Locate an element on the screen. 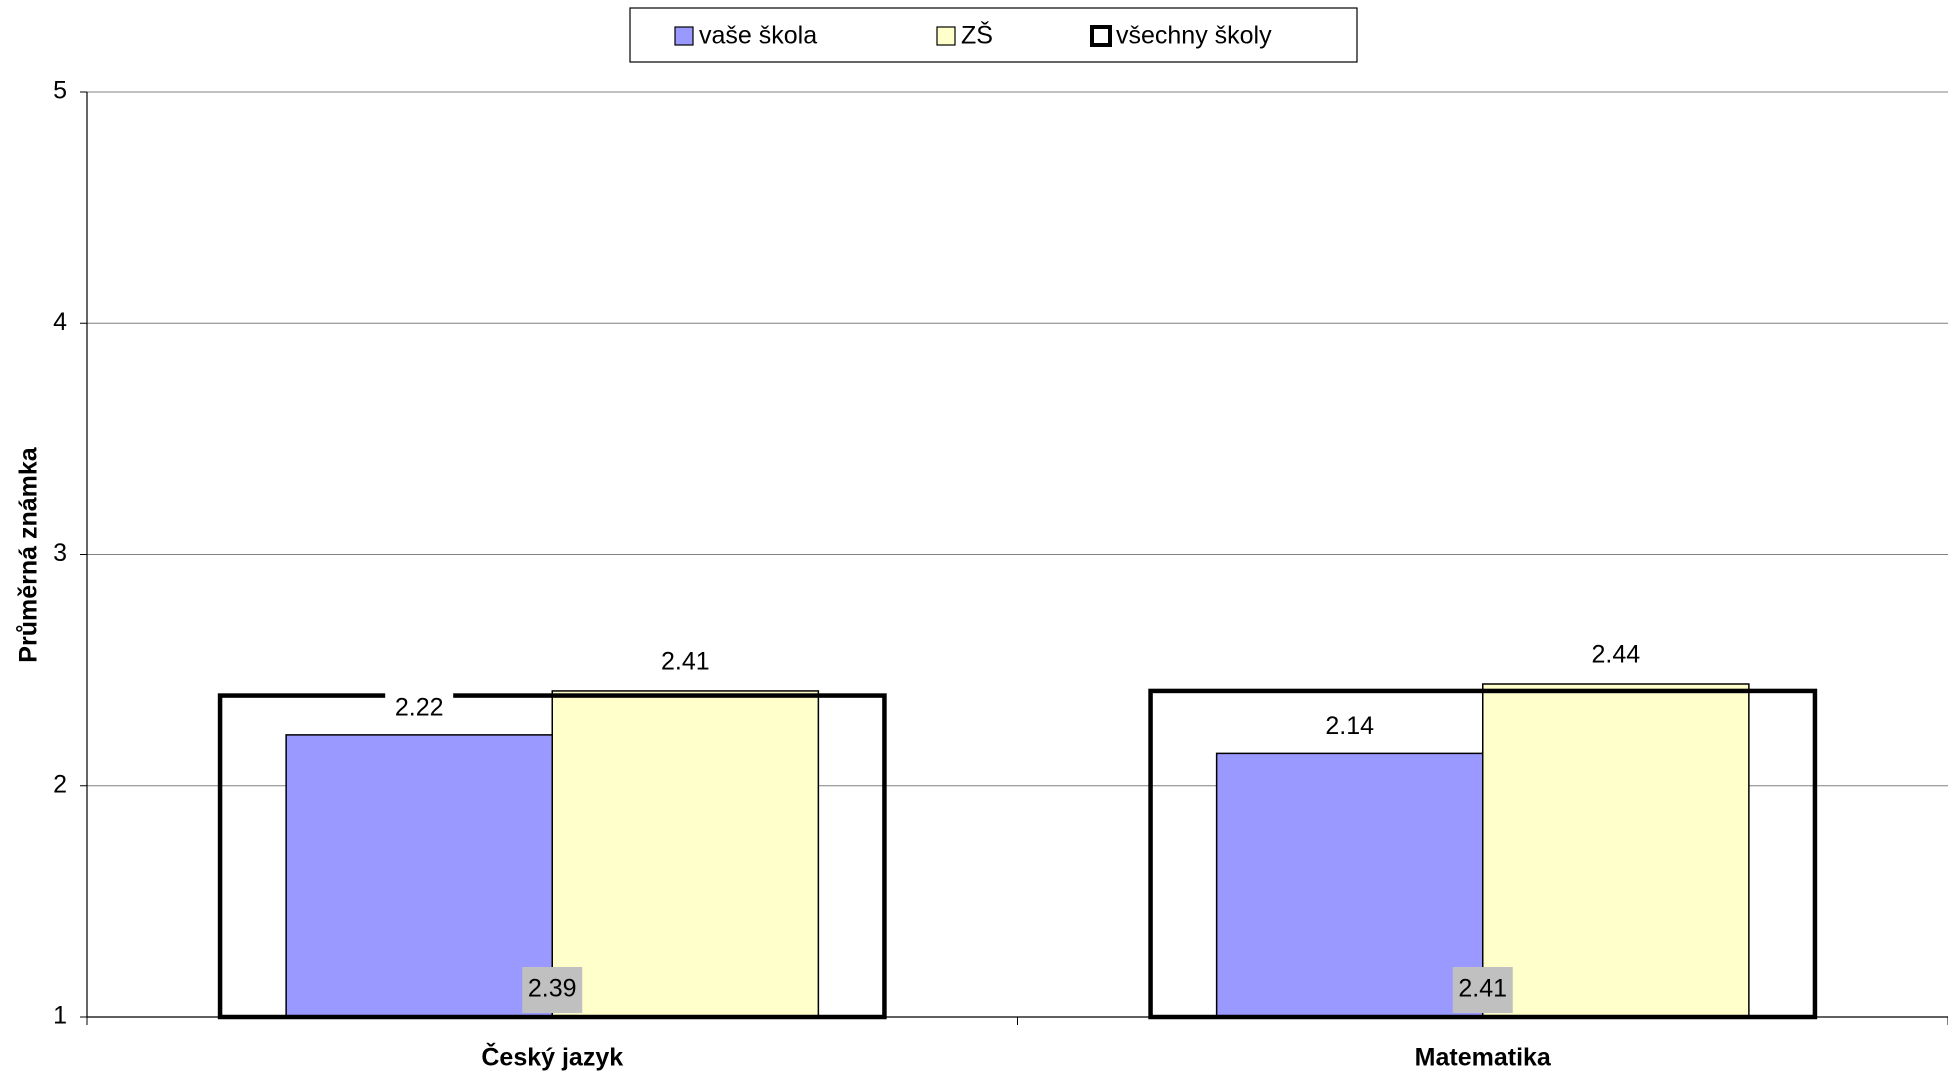 This screenshot has width=1948, height=1073. data-label: 2.14 is located at coordinates (1349, 726).